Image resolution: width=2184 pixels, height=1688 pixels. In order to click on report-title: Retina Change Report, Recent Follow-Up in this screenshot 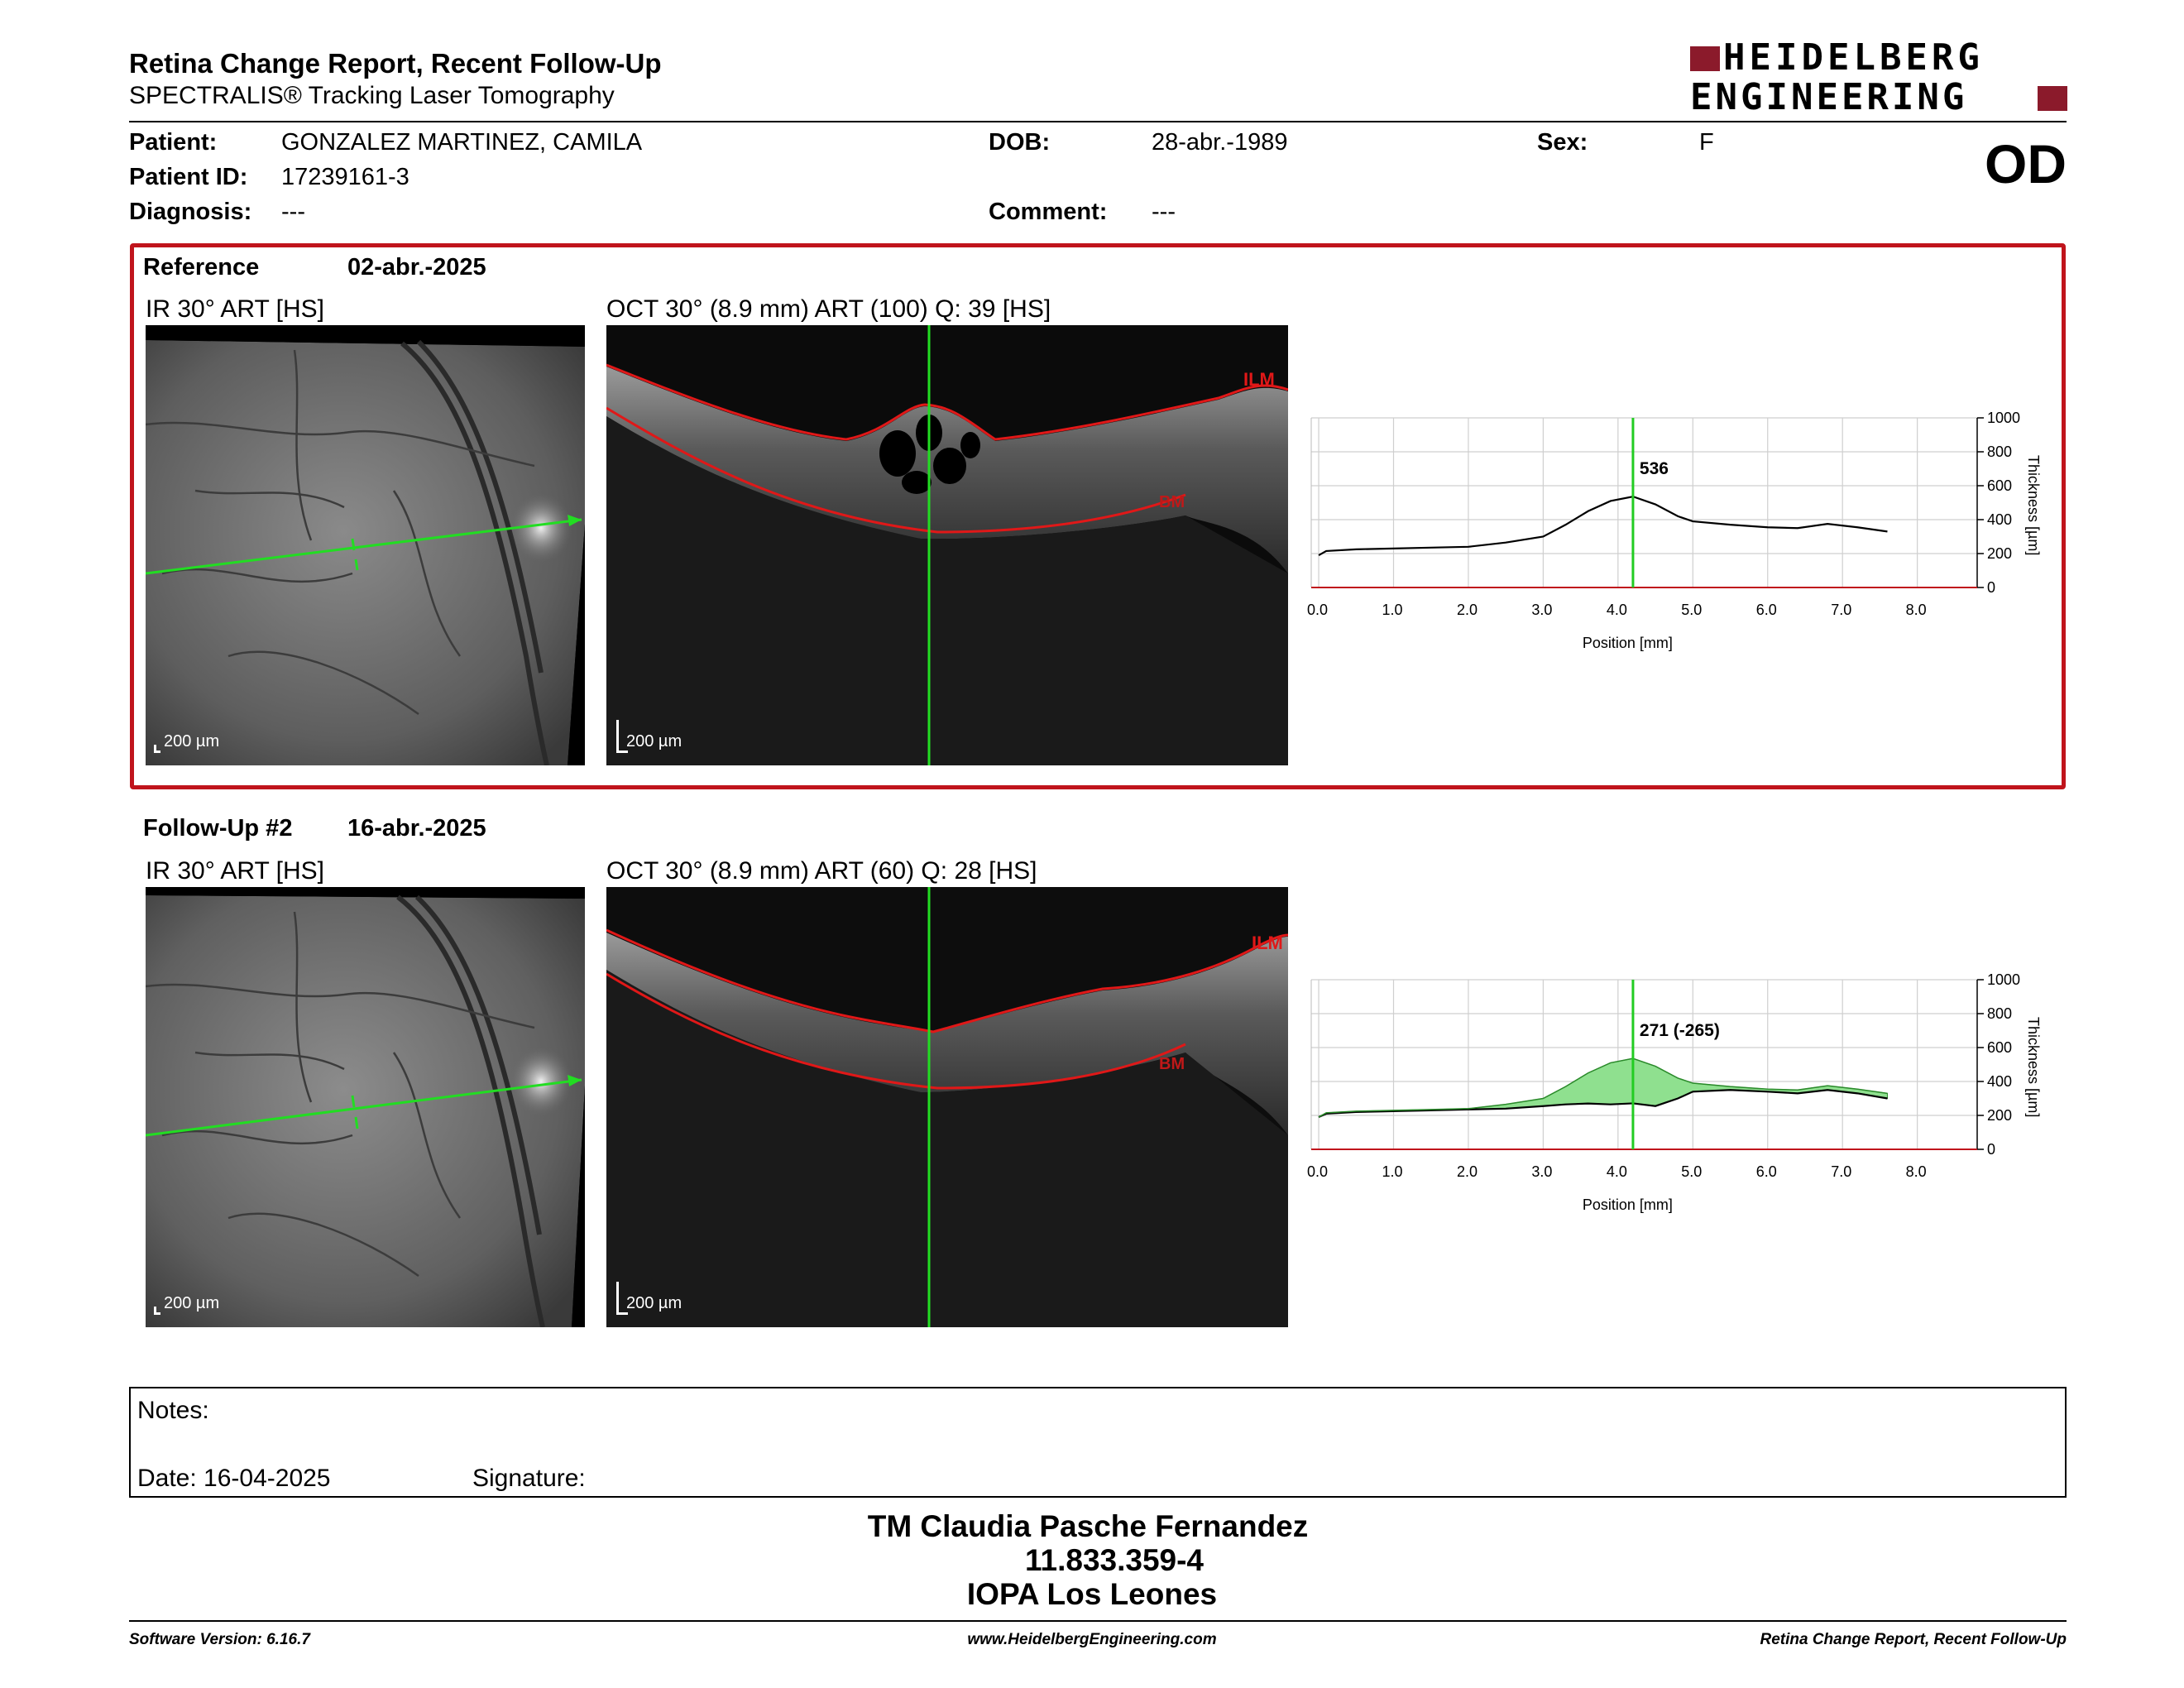, I will do `click(395, 63)`.